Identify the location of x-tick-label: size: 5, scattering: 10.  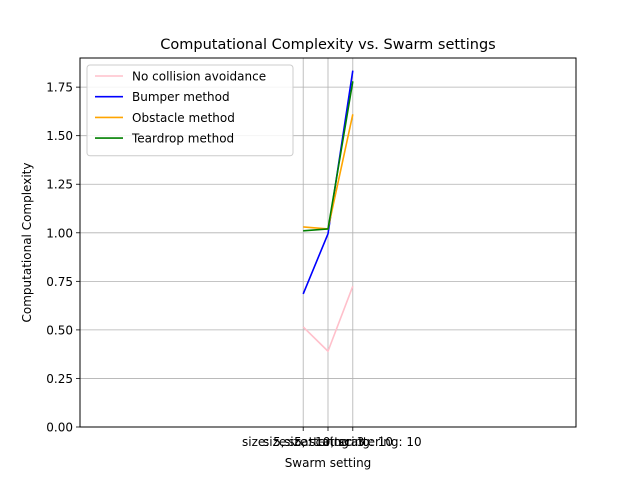
(328, 442).